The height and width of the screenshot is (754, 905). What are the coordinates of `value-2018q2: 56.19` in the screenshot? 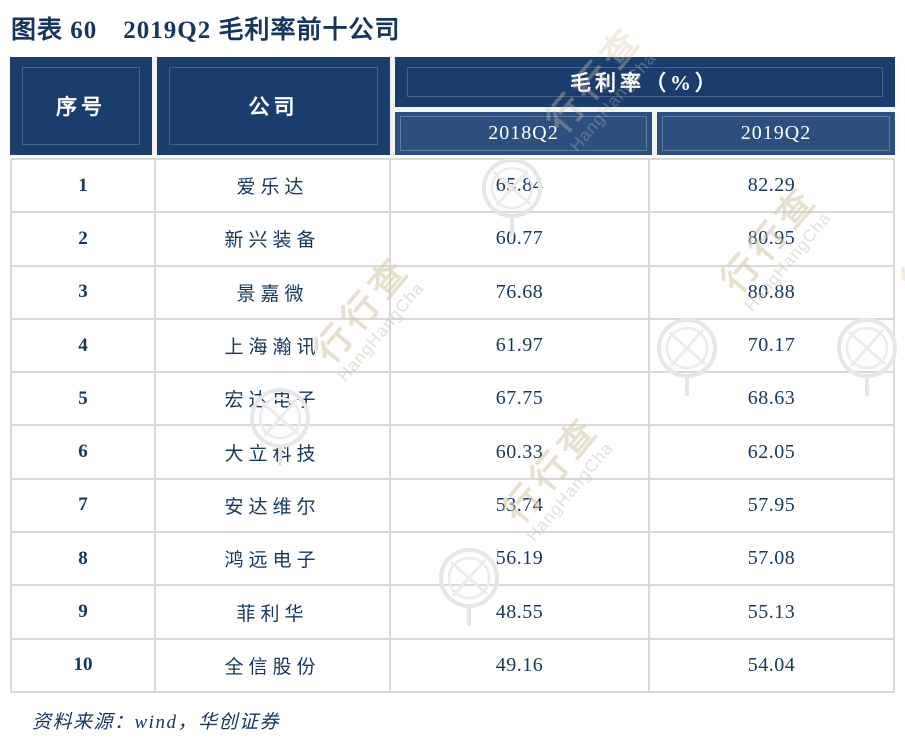 It's located at (519, 559).